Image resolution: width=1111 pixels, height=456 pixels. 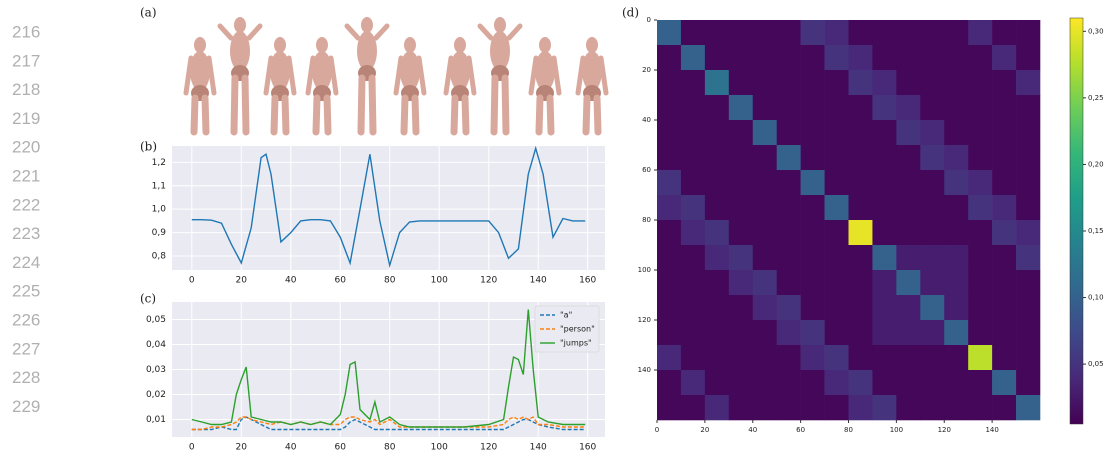 I want to click on y-tick-label: 120, so click(x=644, y=320).